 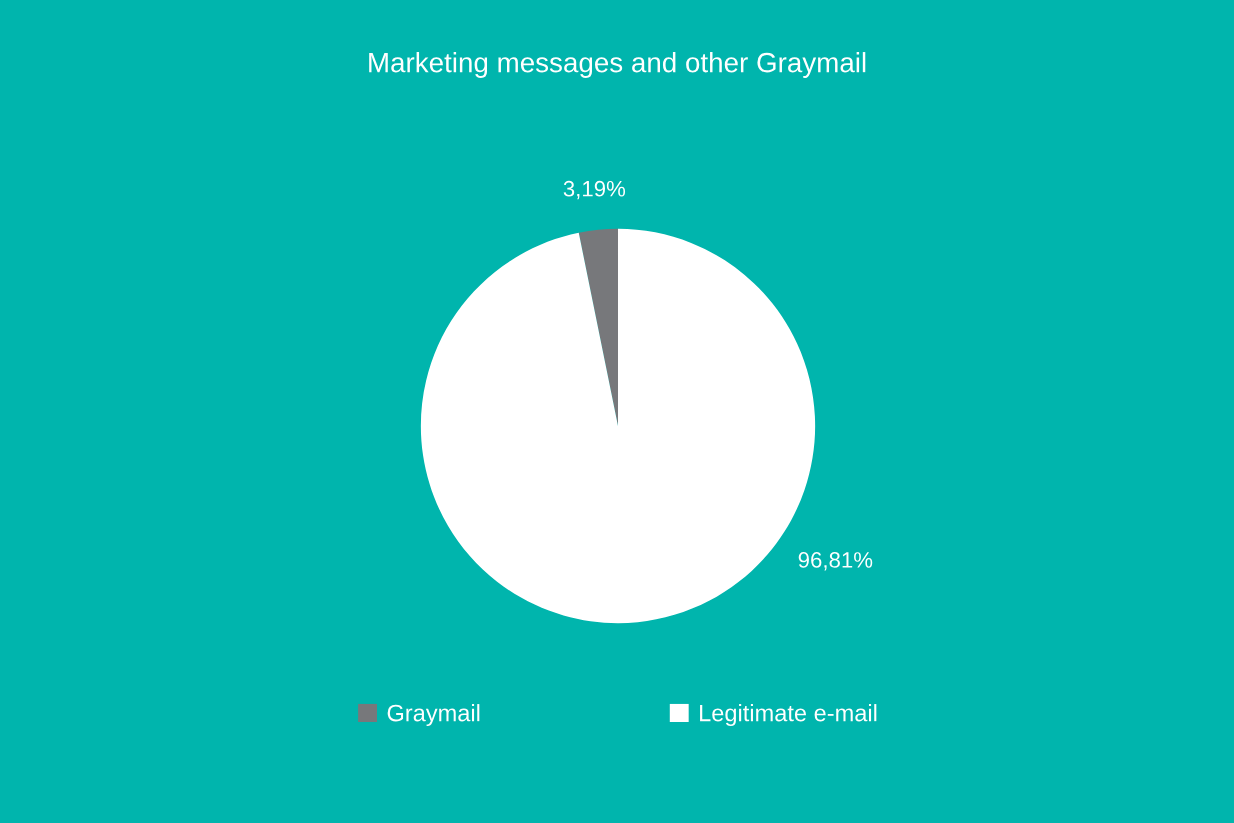 I want to click on legend-label: Graymail, so click(x=433, y=715).